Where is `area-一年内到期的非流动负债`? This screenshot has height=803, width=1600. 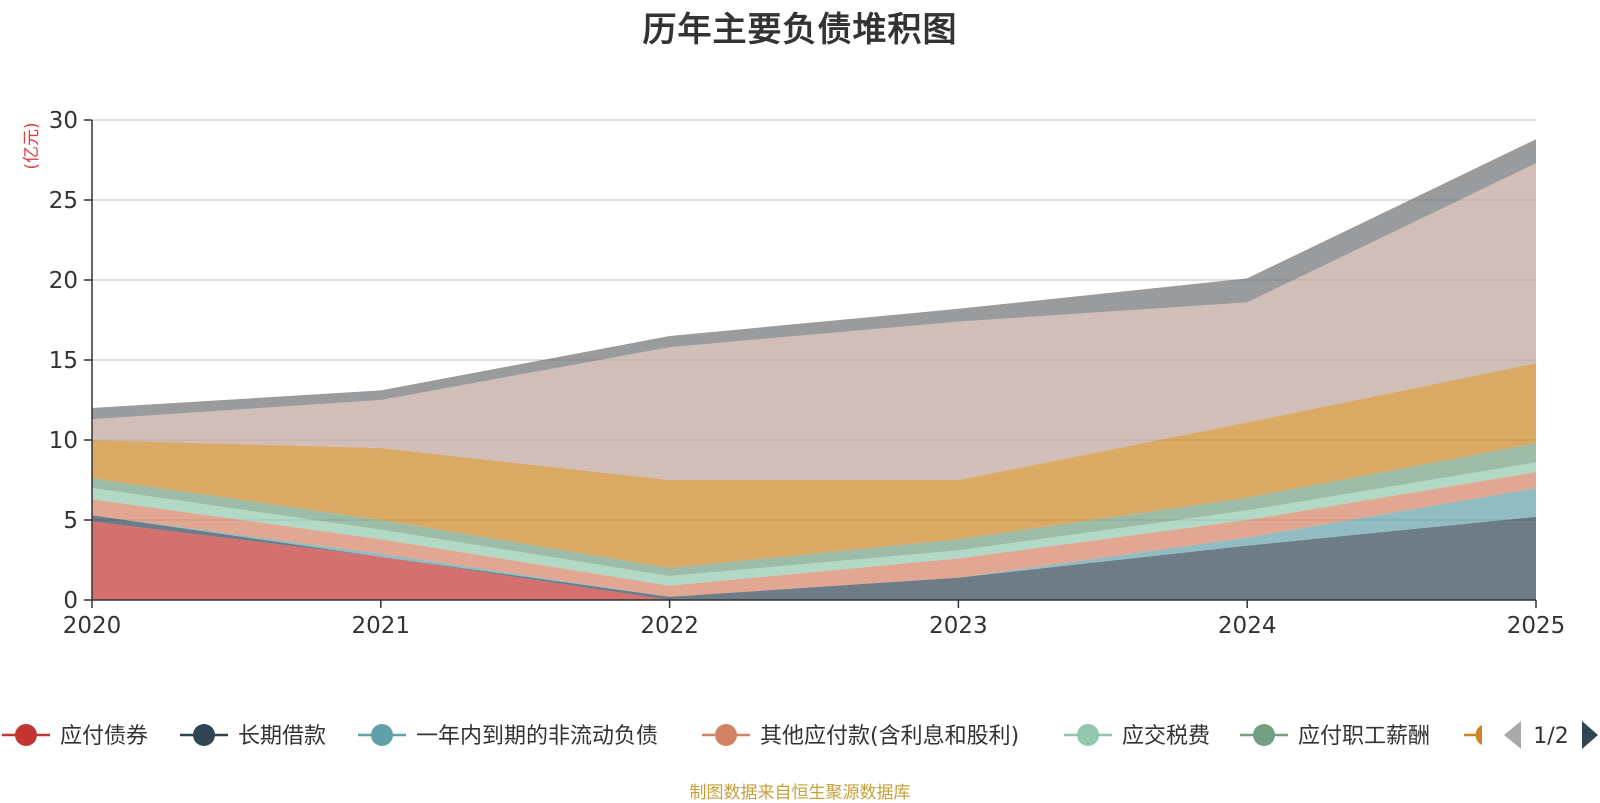
area-一年内到期的非流动负债 is located at coordinates (814, 542).